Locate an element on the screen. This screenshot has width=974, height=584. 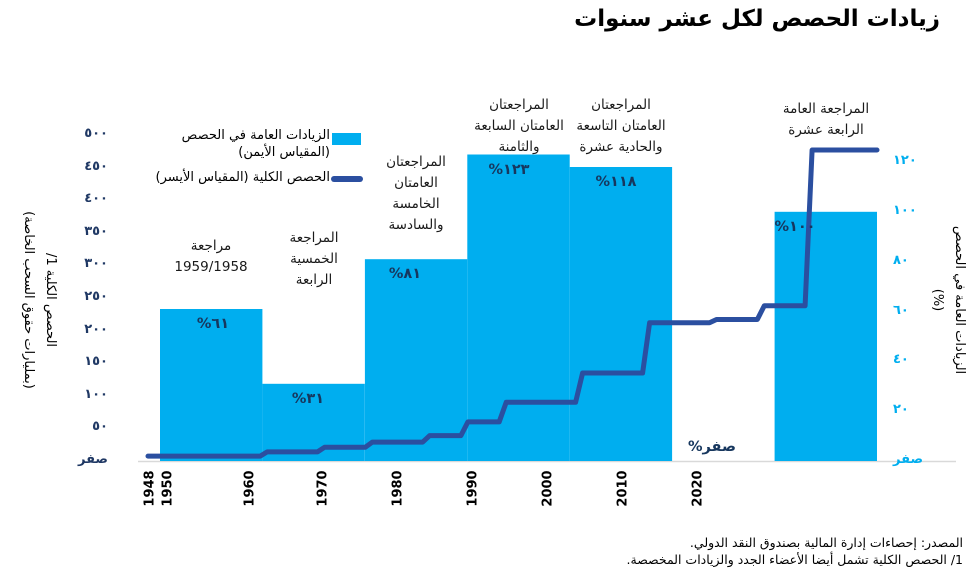
review-annotation: المراجعتان العامتان الخامسة والسادسة is located at coordinates (416, 194).